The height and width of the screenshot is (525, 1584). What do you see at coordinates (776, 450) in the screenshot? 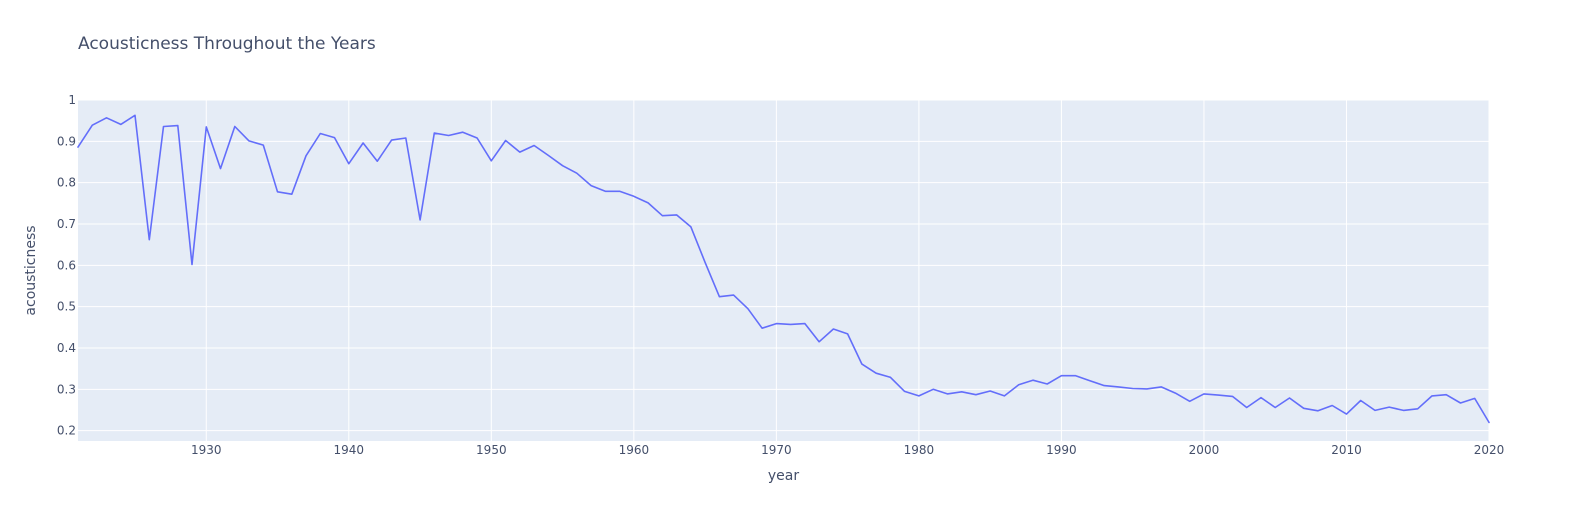
I see `x-tick-label: 1970` at bounding box center [776, 450].